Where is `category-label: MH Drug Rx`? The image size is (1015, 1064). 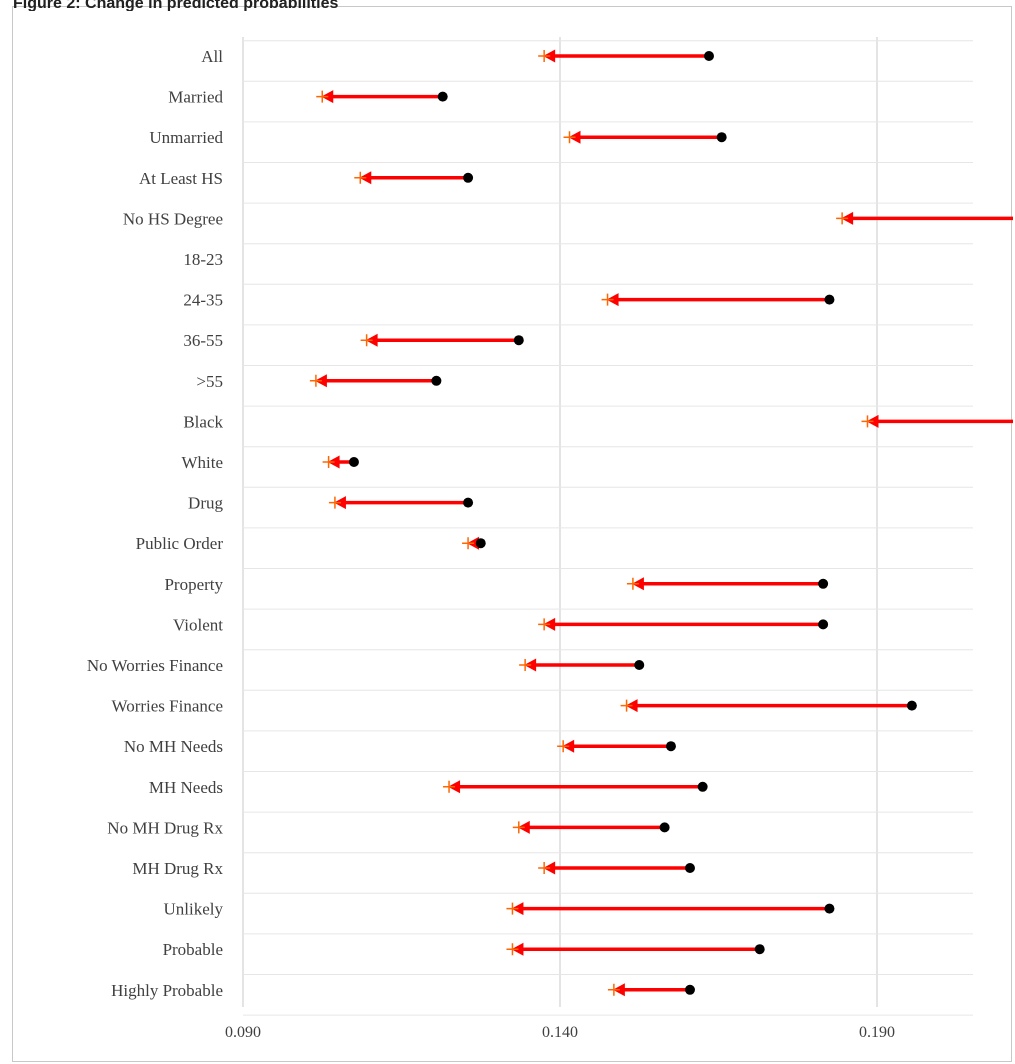
category-label: MH Drug Rx is located at coordinates (177, 868).